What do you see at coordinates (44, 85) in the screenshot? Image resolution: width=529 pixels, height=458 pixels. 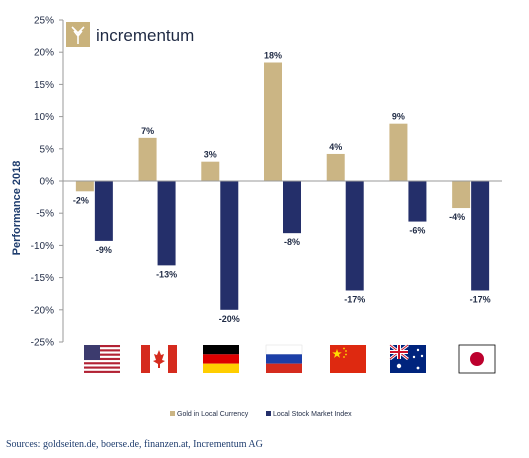 I see `y-tick-label: 15%` at bounding box center [44, 85].